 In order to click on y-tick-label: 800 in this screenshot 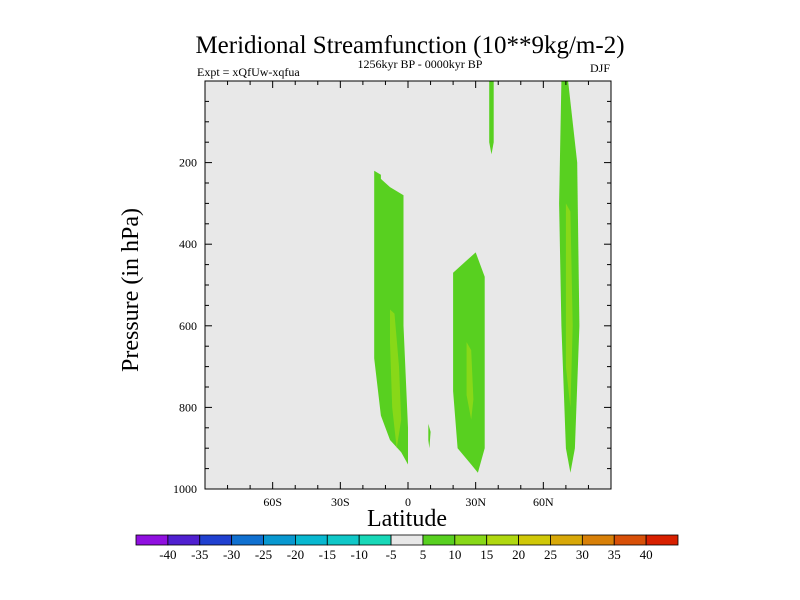, I will do `click(188, 407)`.